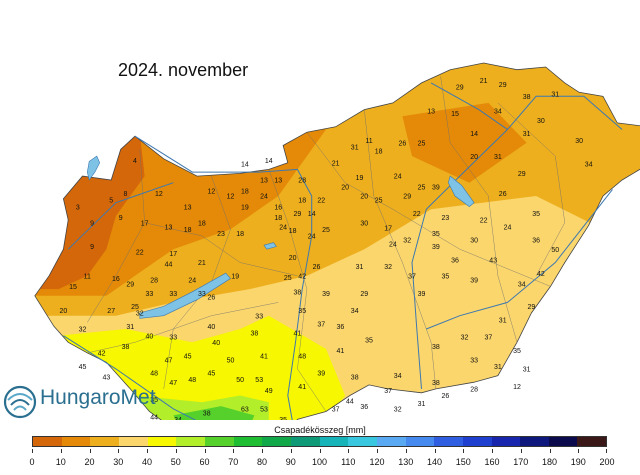  I want to click on precip-zone, so click(202, 367).